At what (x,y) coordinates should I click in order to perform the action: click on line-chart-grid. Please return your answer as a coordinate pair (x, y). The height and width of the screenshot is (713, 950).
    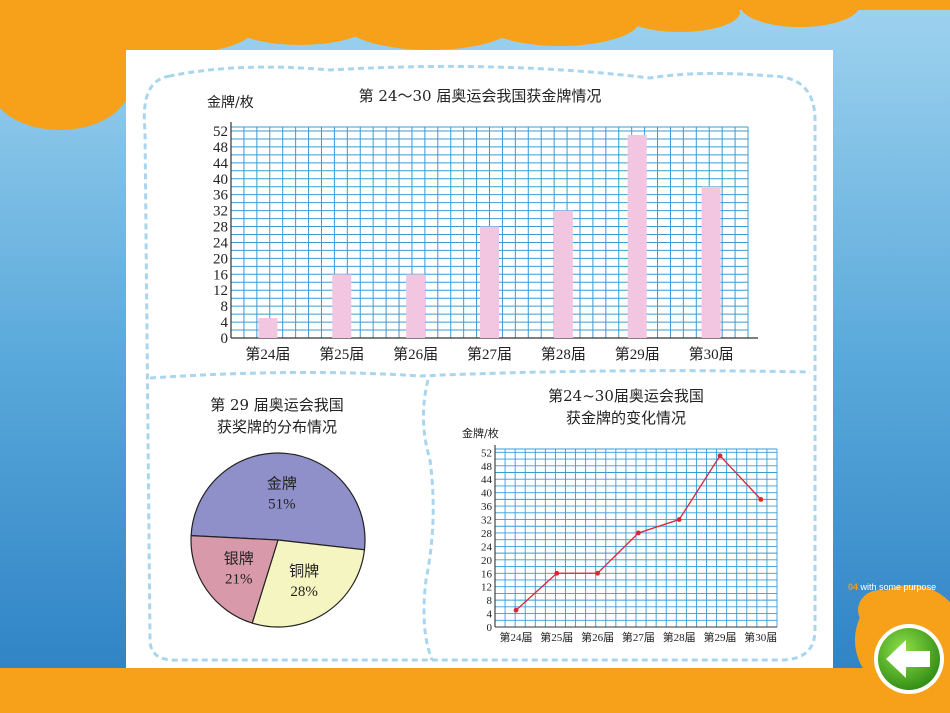
    Looking at the image, I should click on (636, 536).